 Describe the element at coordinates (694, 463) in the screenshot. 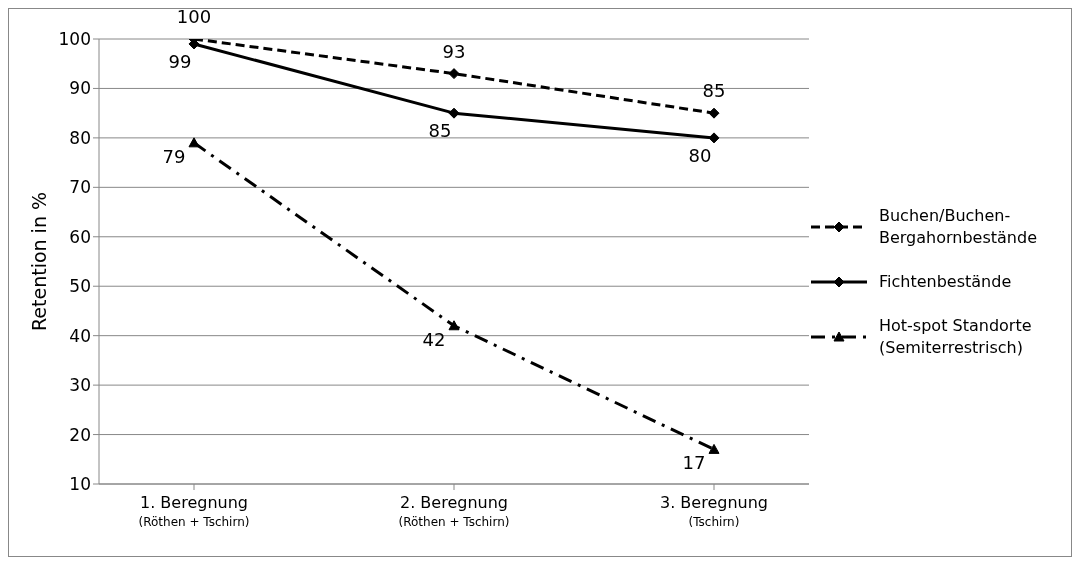

I see `data-label: 17` at that location.